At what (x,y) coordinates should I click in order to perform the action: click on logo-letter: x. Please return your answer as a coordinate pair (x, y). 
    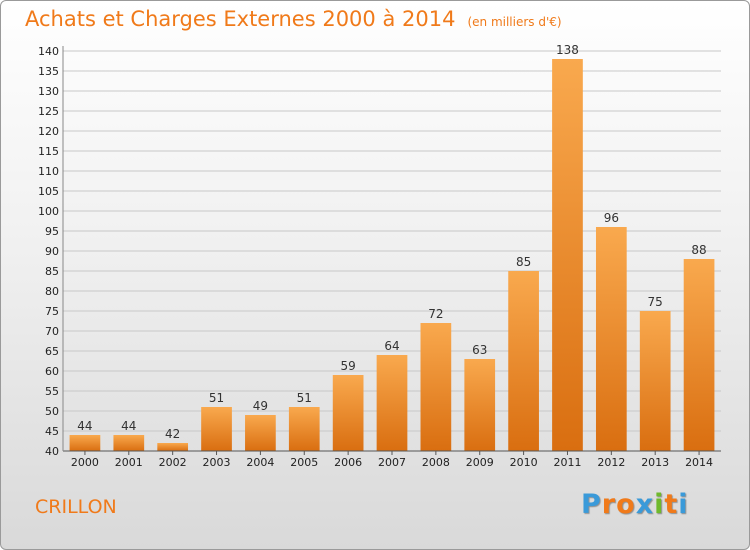
    Looking at the image, I should click on (645, 504).